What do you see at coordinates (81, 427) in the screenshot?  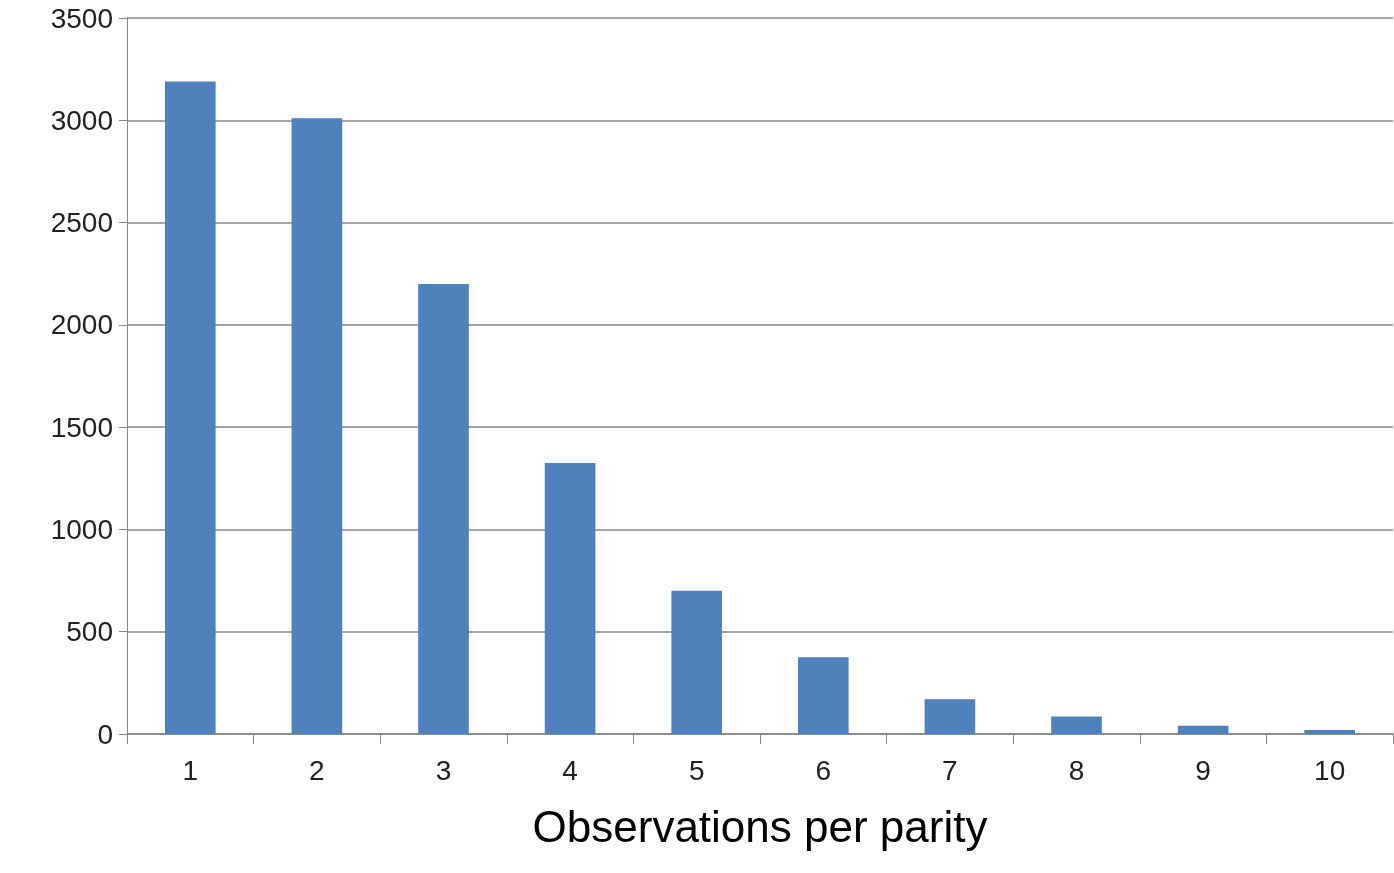 I see `y-tick-label: 1500` at bounding box center [81, 427].